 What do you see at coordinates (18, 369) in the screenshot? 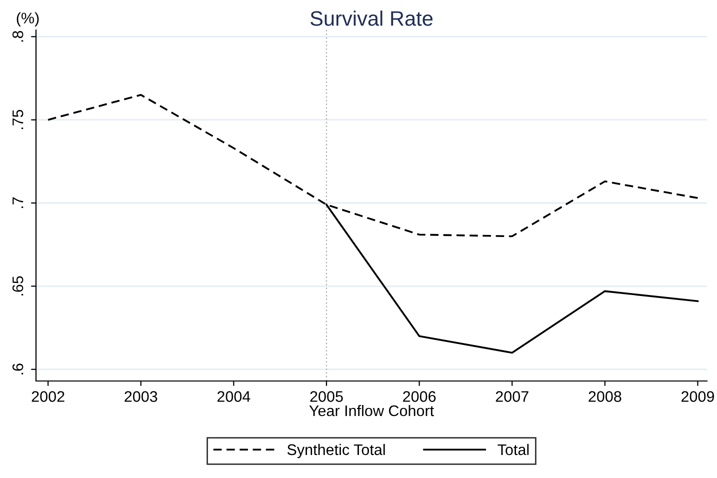
I see `y-tick-label: .6` at bounding box center [18, 369].